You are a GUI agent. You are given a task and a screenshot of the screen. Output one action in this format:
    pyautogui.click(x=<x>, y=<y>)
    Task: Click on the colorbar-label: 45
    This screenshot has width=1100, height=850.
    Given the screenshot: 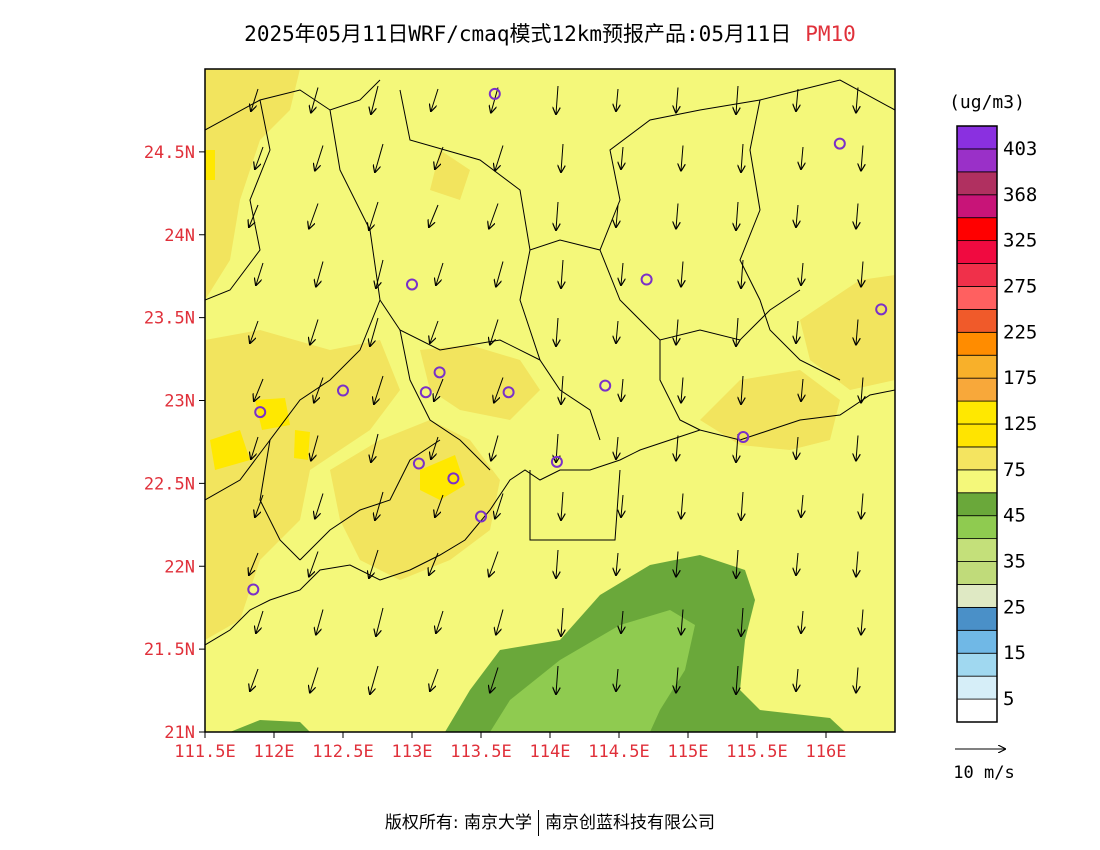 What is the action you would take?
    pyautogui.click(x=1014, y=516)
    